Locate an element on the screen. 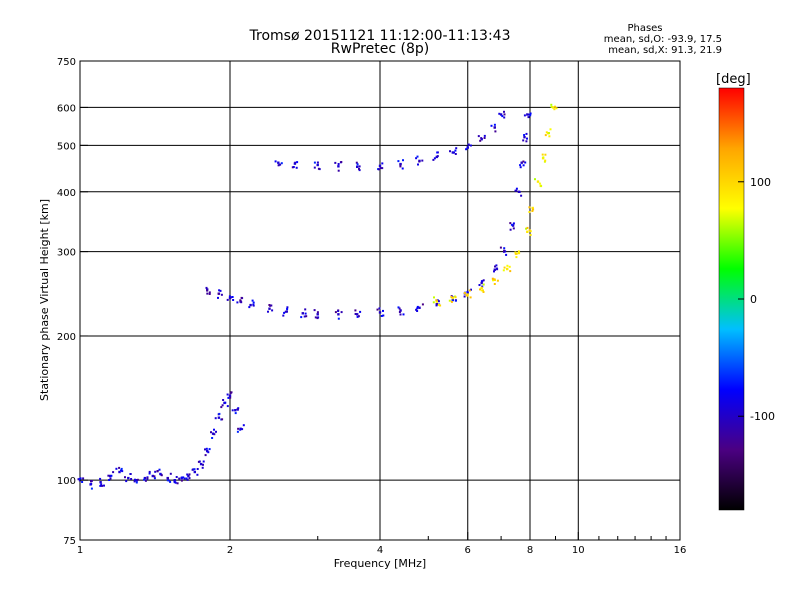  x-tick-label: 1 is located at coordinates (80, 550).